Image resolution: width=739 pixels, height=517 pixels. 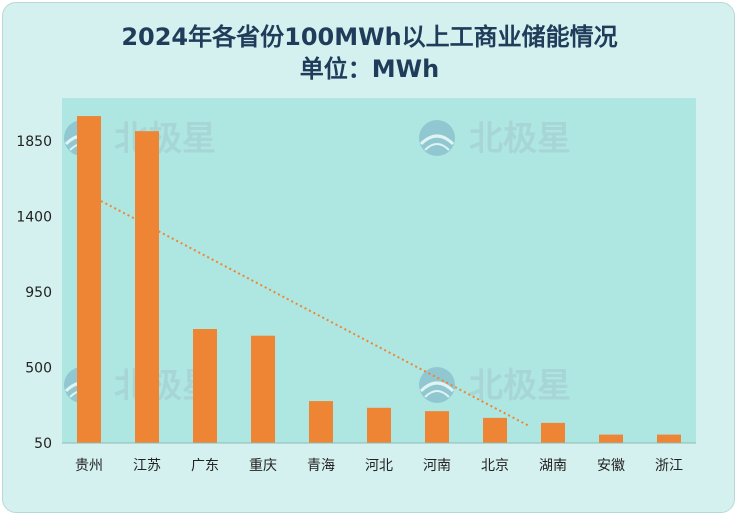 I want to click on x-tick-label: 广东, so click(x=205, y=466).